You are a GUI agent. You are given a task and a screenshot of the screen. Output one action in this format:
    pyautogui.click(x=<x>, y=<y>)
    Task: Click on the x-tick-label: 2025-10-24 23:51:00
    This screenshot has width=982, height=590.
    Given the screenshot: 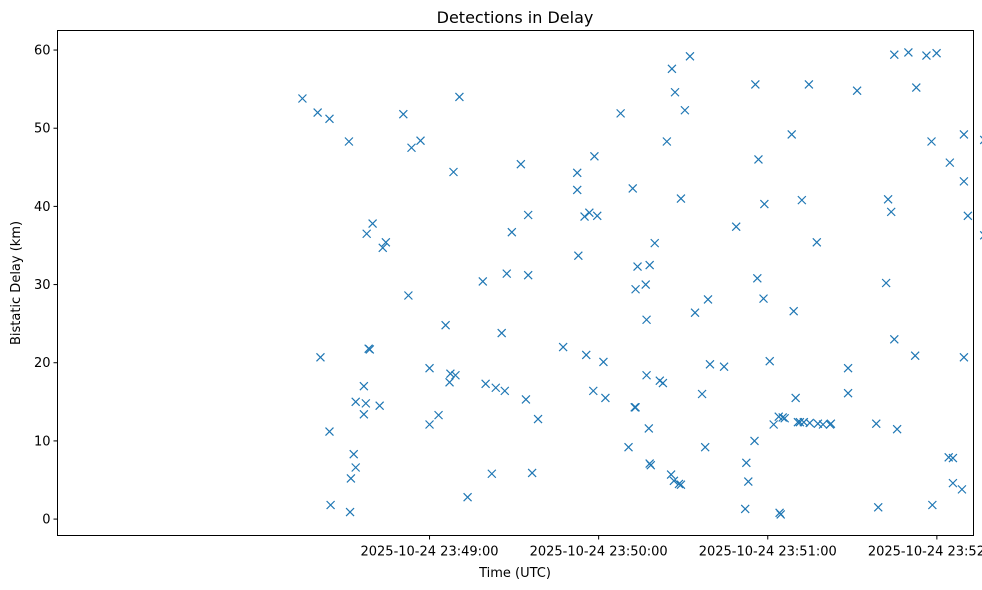 What is the action you would take?
    pyautogui.click(x=768, y=552)
    